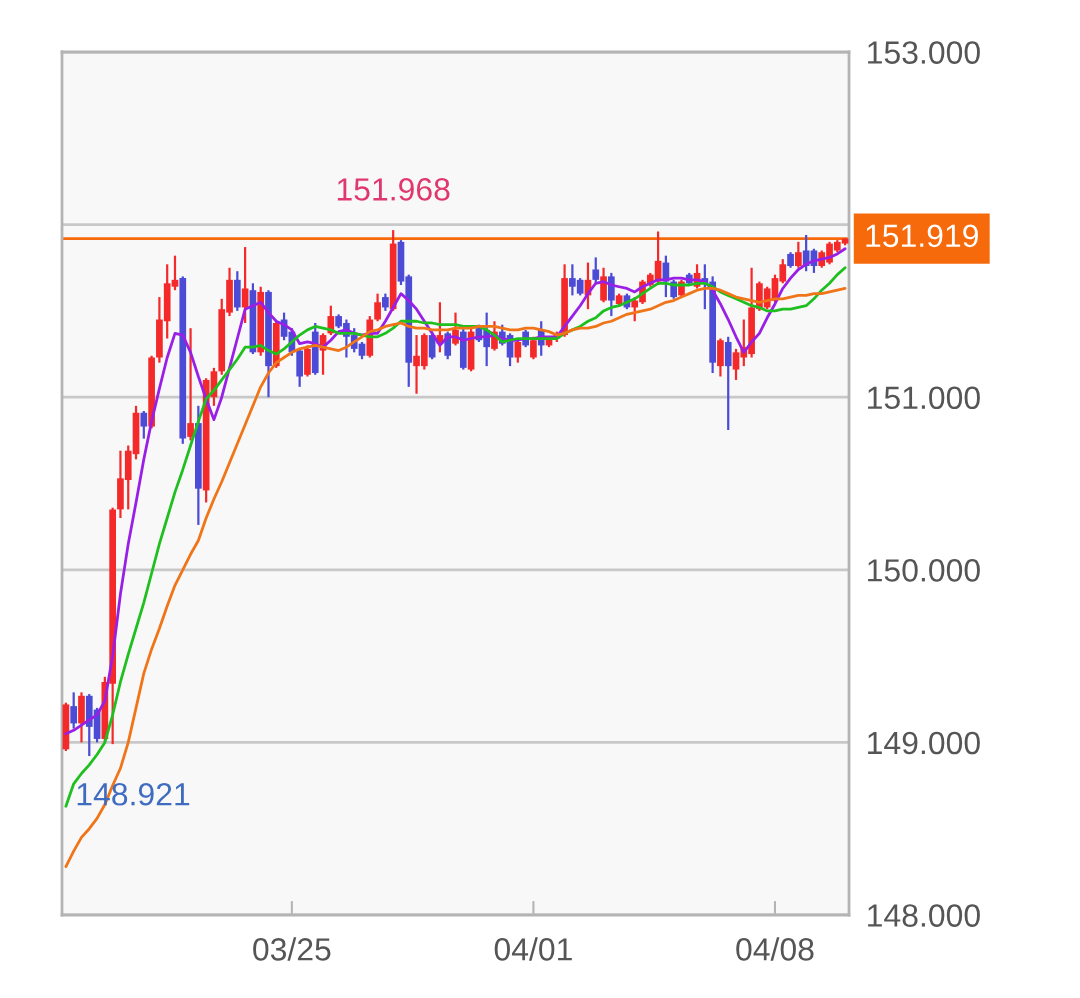  I want to click on x-tick-label: 04/01, so click(533, 949).